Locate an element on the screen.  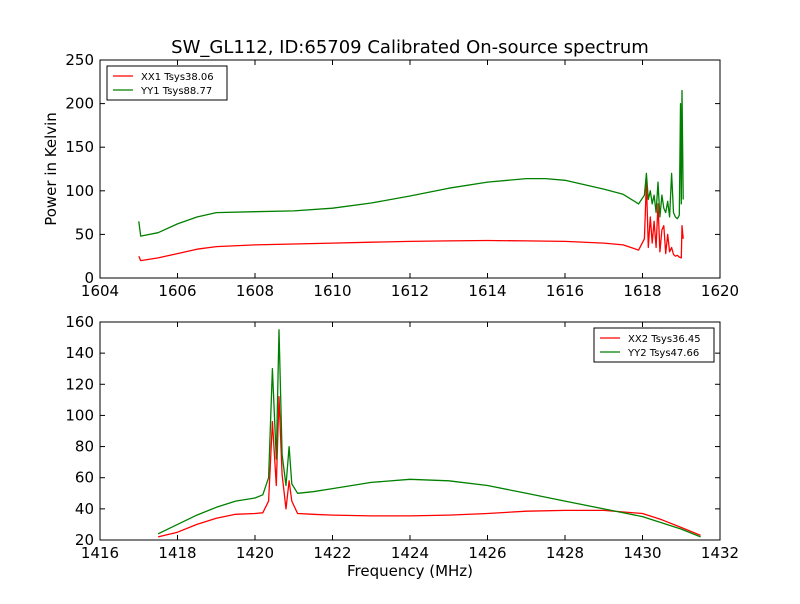
series-line-xx1 is located at coordinates (411, 221).